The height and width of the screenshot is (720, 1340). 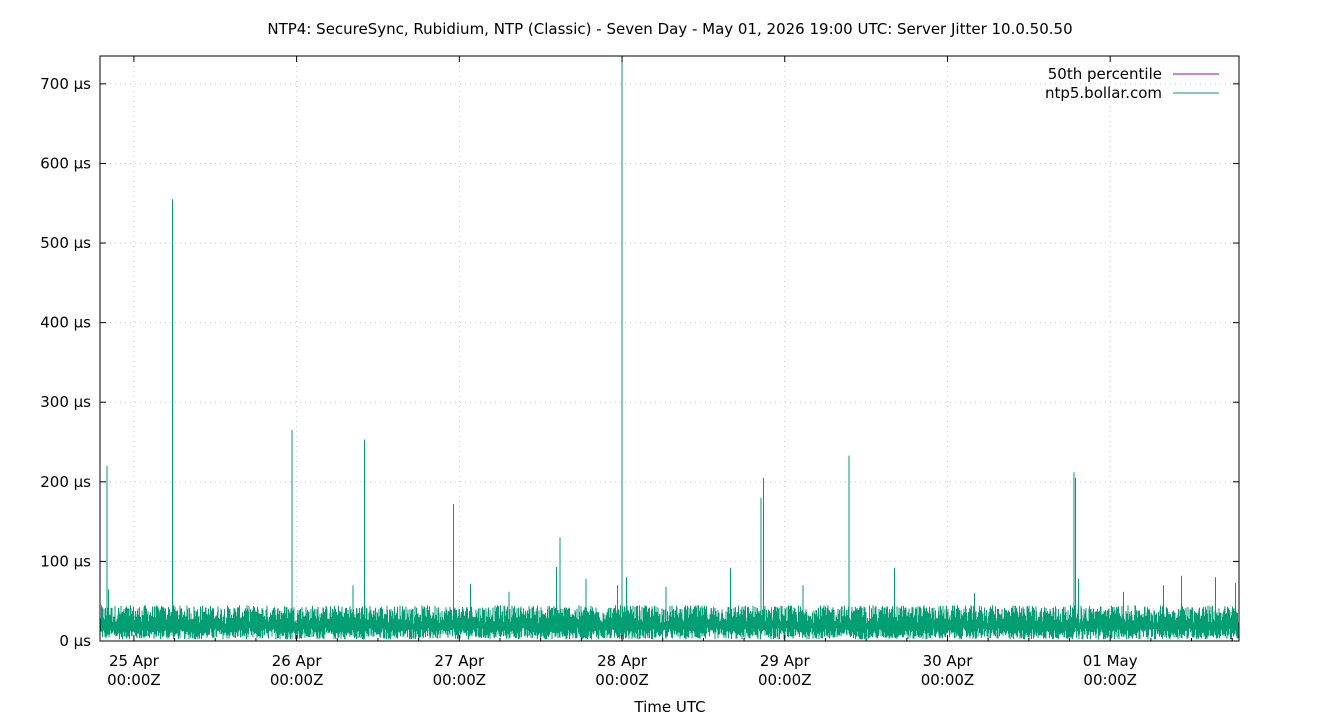 What do you see at coordinates (65, 84) in the screenshot?
I see `y-tick-label: 700 µs` at bounding box center [65, 84].